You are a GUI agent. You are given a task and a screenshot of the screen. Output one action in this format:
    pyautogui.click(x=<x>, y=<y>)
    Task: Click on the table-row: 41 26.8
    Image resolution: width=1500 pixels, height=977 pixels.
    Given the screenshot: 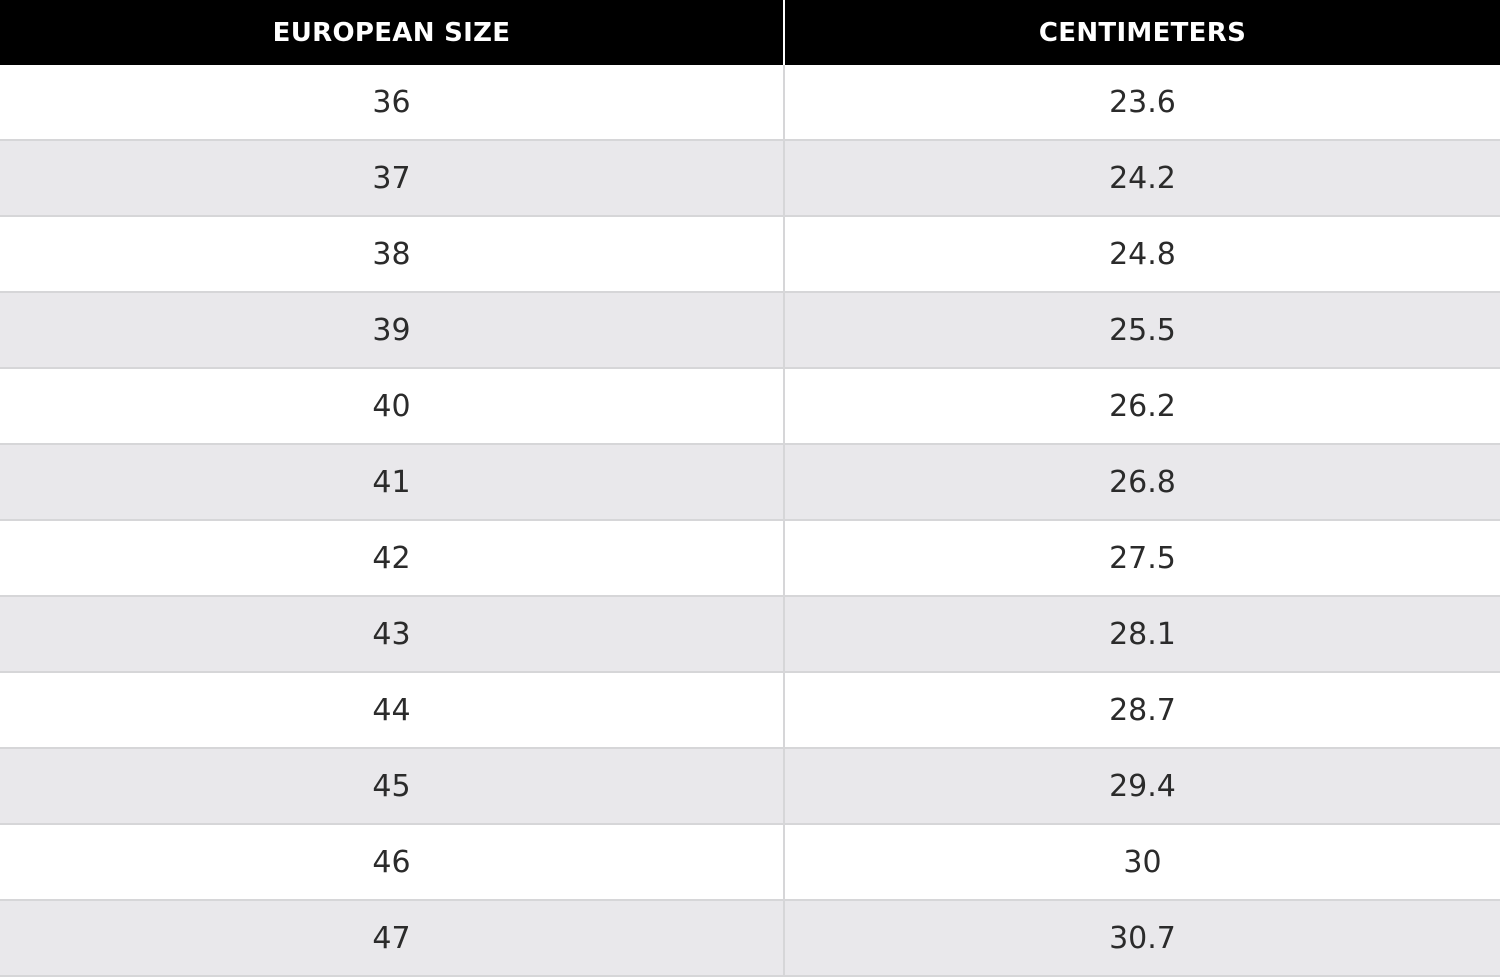 What is the action you would take?
    pyautogui.click(x=750, y=483)
    